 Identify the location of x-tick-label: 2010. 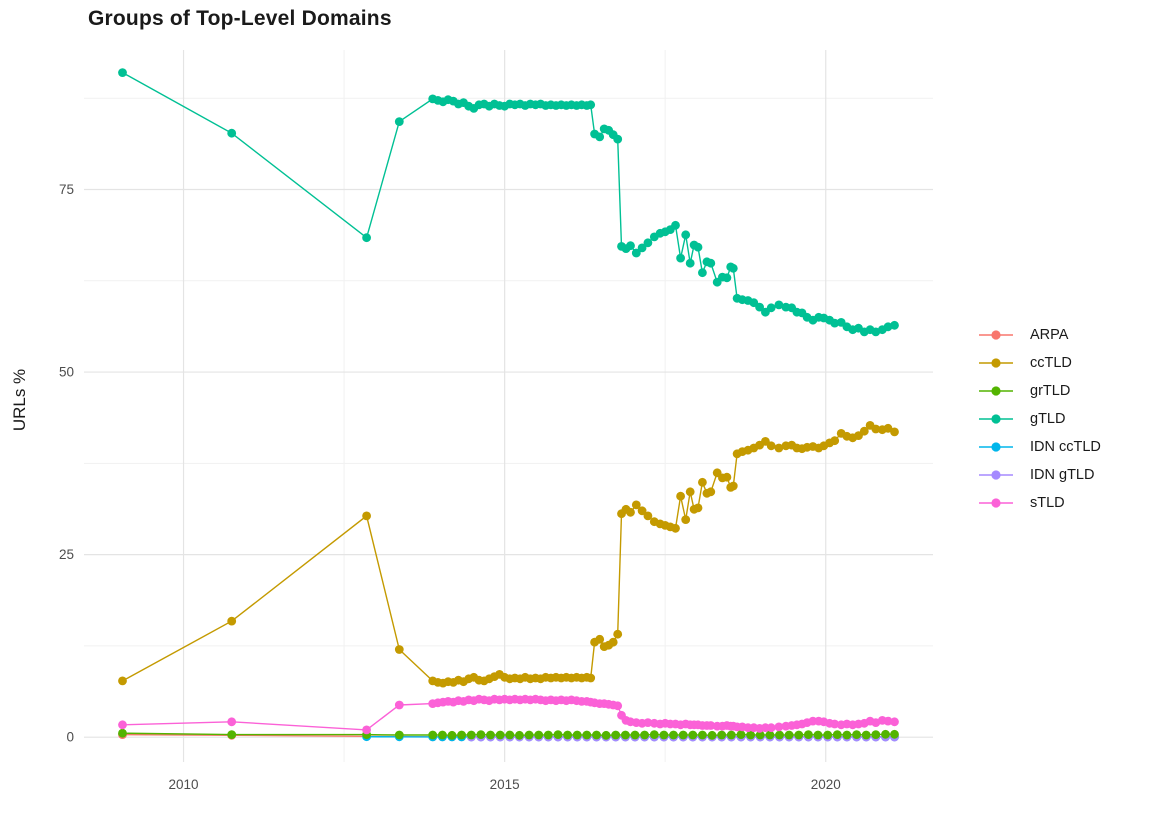
(184, 784).